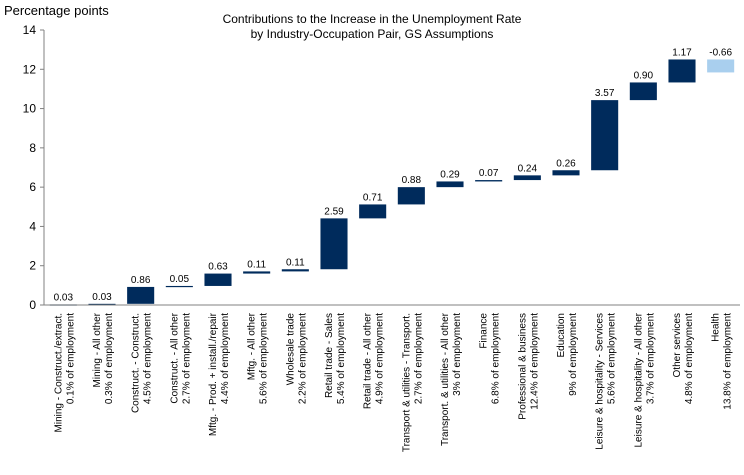  Describe the element at coordinates (373, 197) in the screenshot. I see `data-label: 0.71` at that location.